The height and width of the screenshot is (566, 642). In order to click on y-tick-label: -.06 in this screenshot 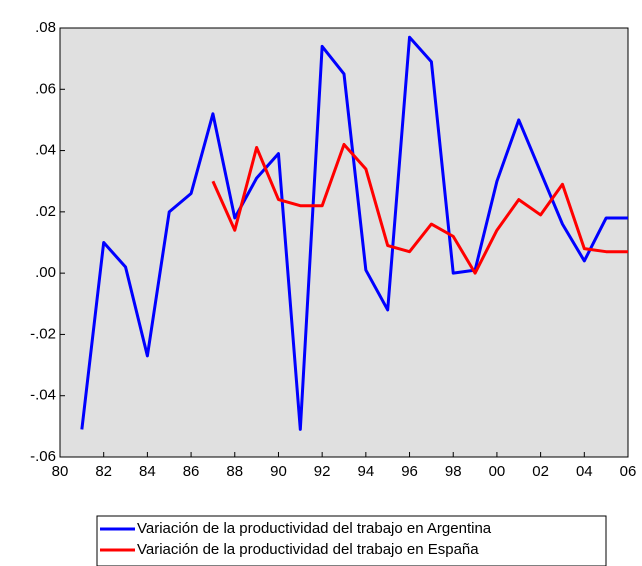, I will do `click(43, 456)`.